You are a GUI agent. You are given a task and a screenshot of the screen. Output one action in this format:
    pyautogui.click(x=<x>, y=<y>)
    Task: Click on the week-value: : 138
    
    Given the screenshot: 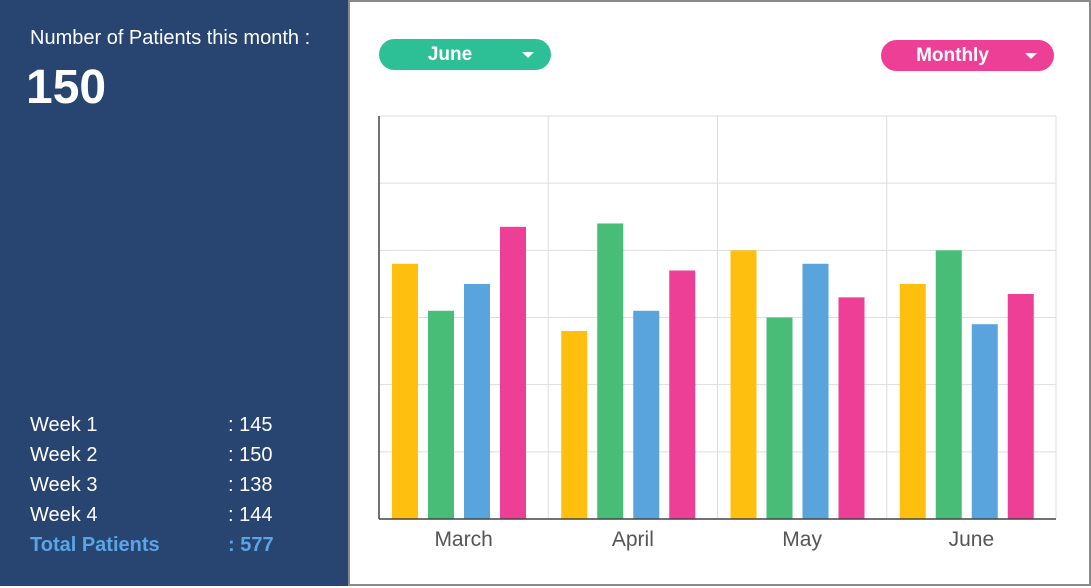 What is the action you would take?
    pyautogui.click(x=250, y=485)
    